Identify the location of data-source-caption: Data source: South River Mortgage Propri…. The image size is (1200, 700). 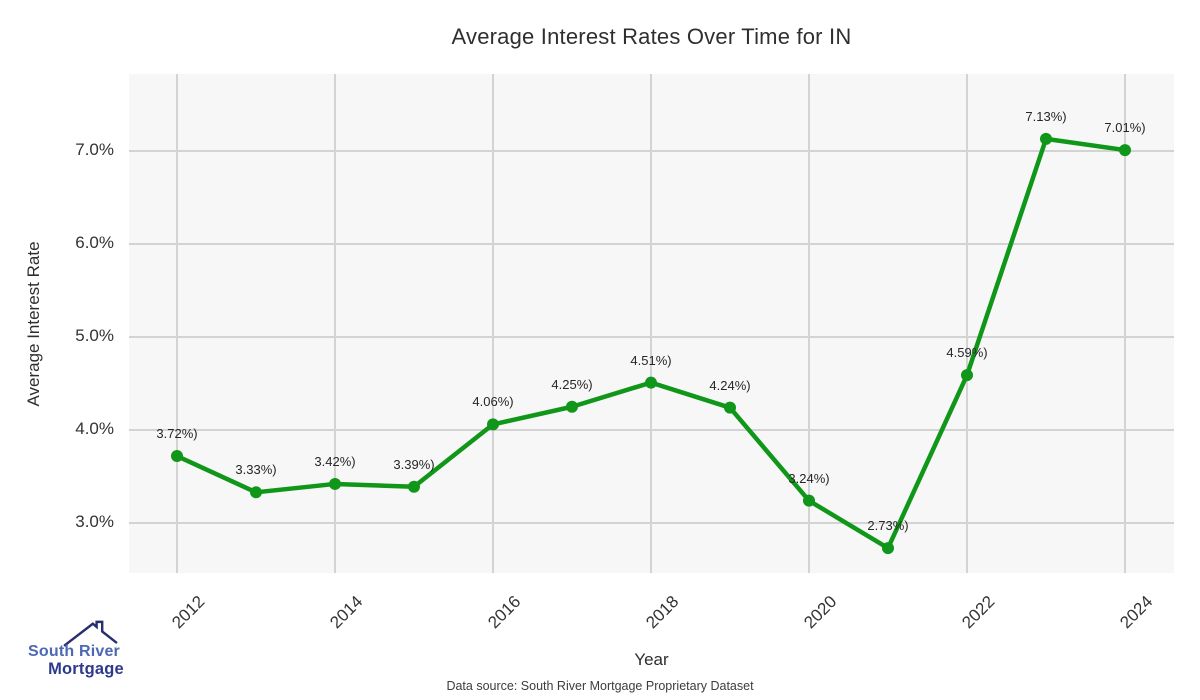
(600, 686).